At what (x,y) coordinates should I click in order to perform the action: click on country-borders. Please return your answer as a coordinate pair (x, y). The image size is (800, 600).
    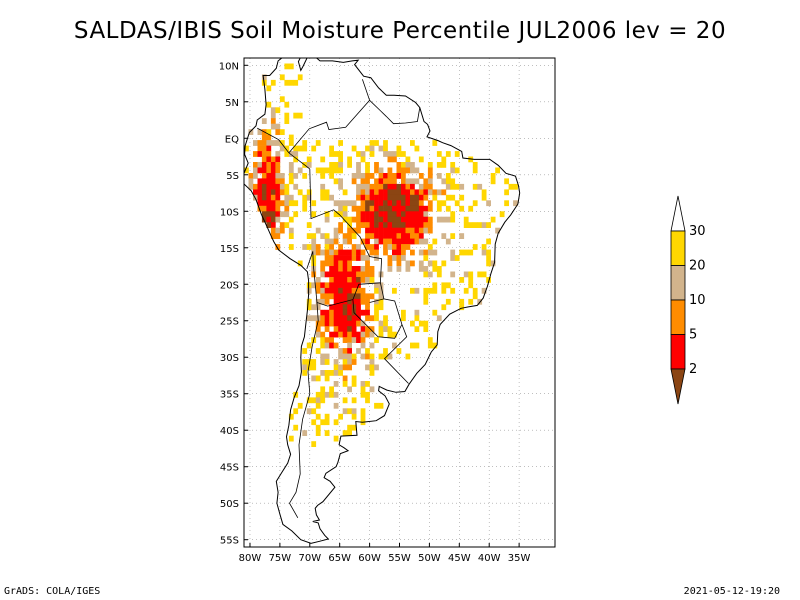
    Looking at the image, I should click on (339, 298).